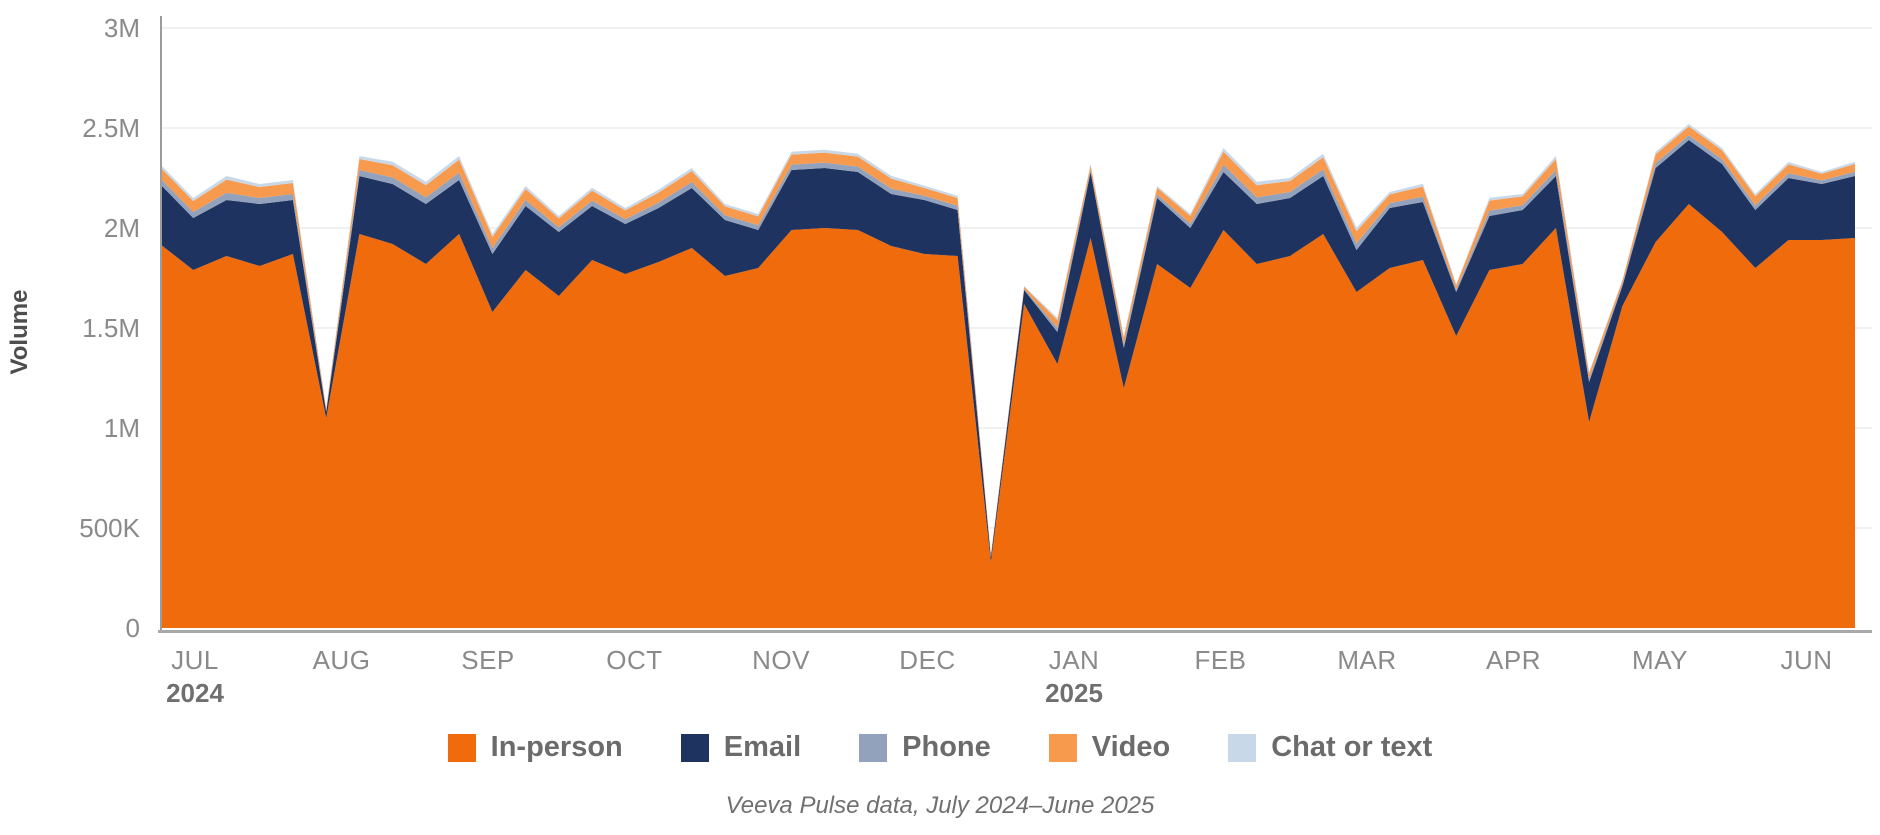 This screenshot has width=1880, height=835. Describe the element at coordinates (1062, 747) in the screenshot. I see `legend-swatch-video` at that location.